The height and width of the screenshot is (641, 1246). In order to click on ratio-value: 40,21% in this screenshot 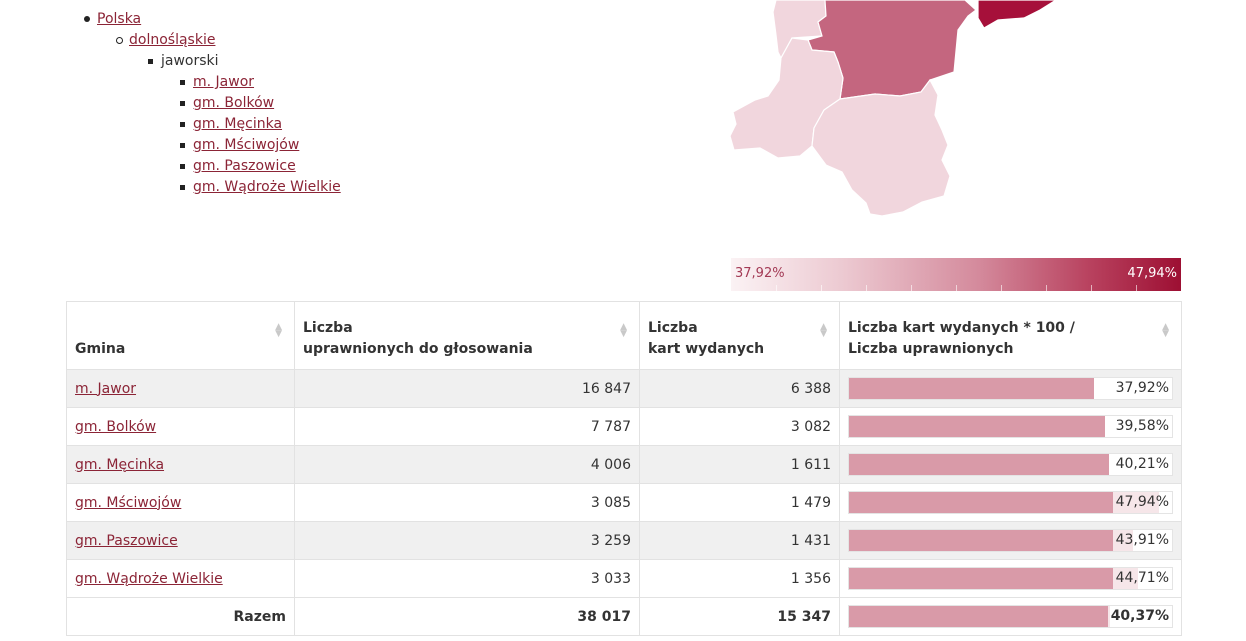, I will do `click(1142, 464)`.